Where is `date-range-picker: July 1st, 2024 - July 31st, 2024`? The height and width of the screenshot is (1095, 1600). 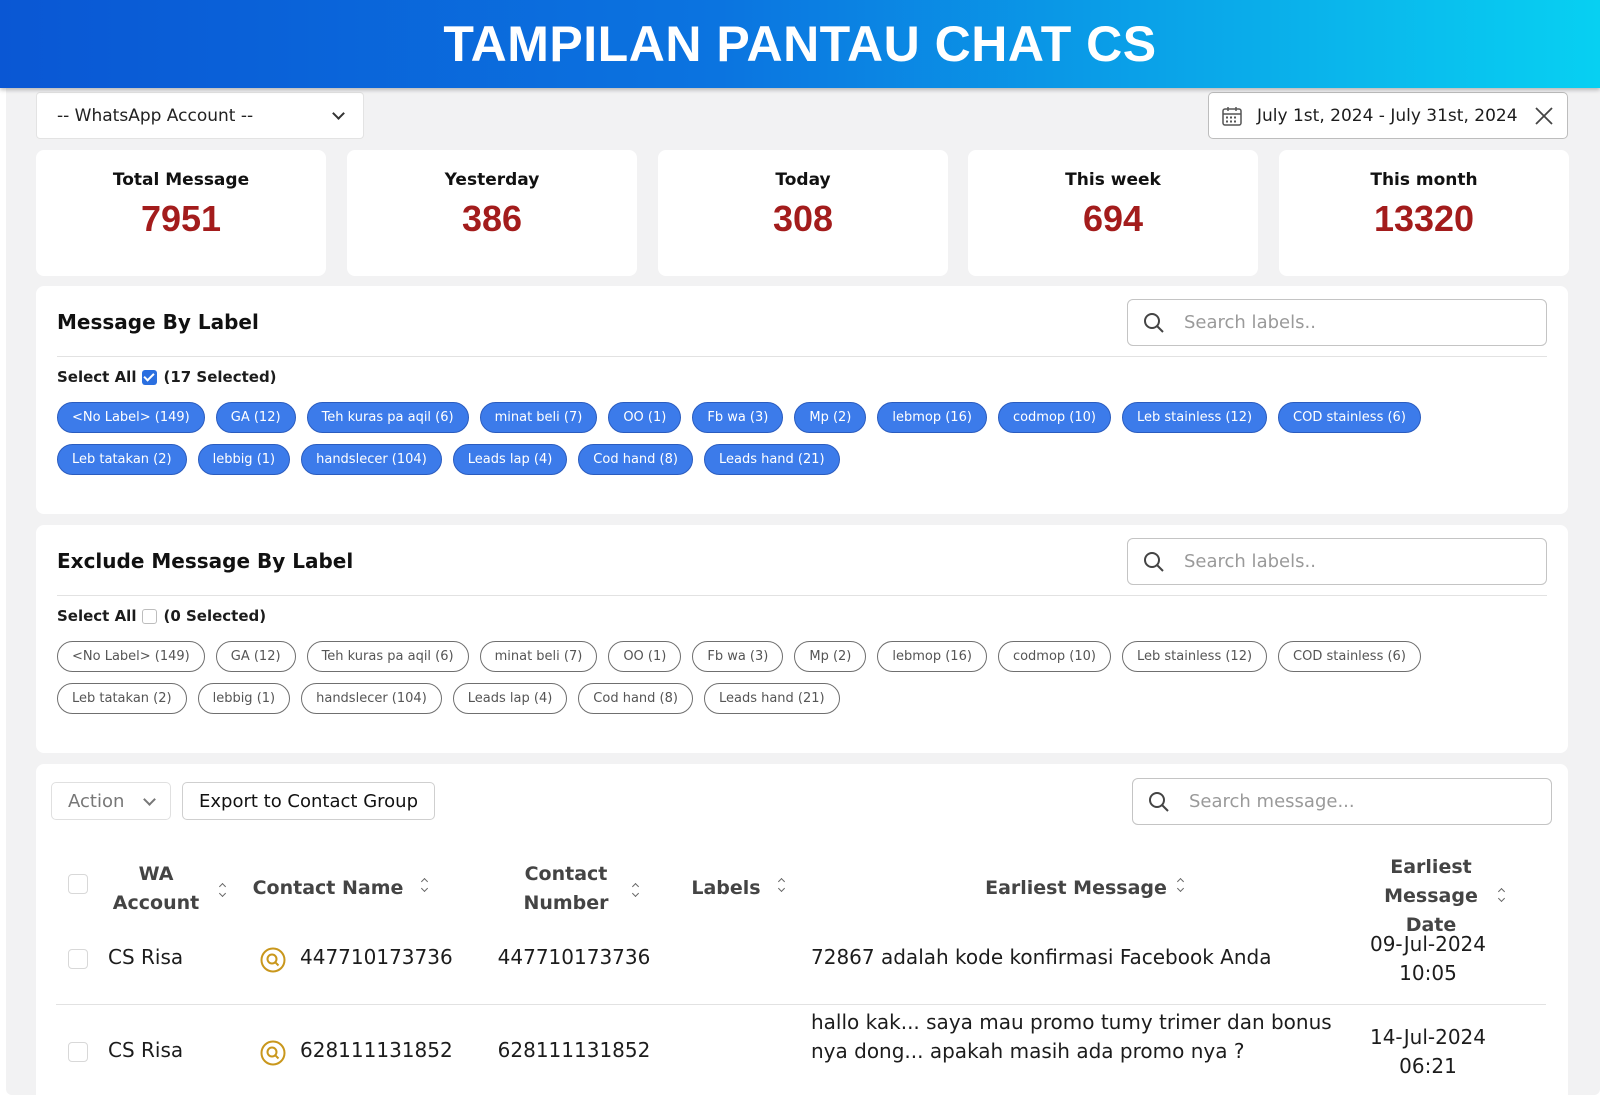 date-range-picker: July 1st, 2024 - July 31st, 2024 is located at coordinates (1388, 115).